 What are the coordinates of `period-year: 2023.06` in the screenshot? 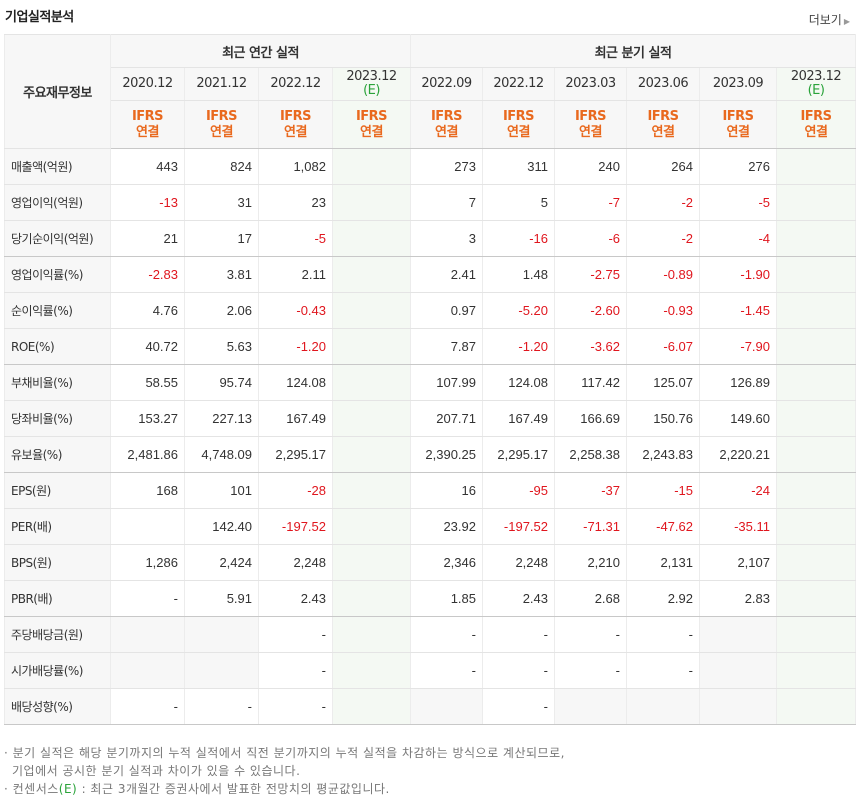 It's located at (663, 83).